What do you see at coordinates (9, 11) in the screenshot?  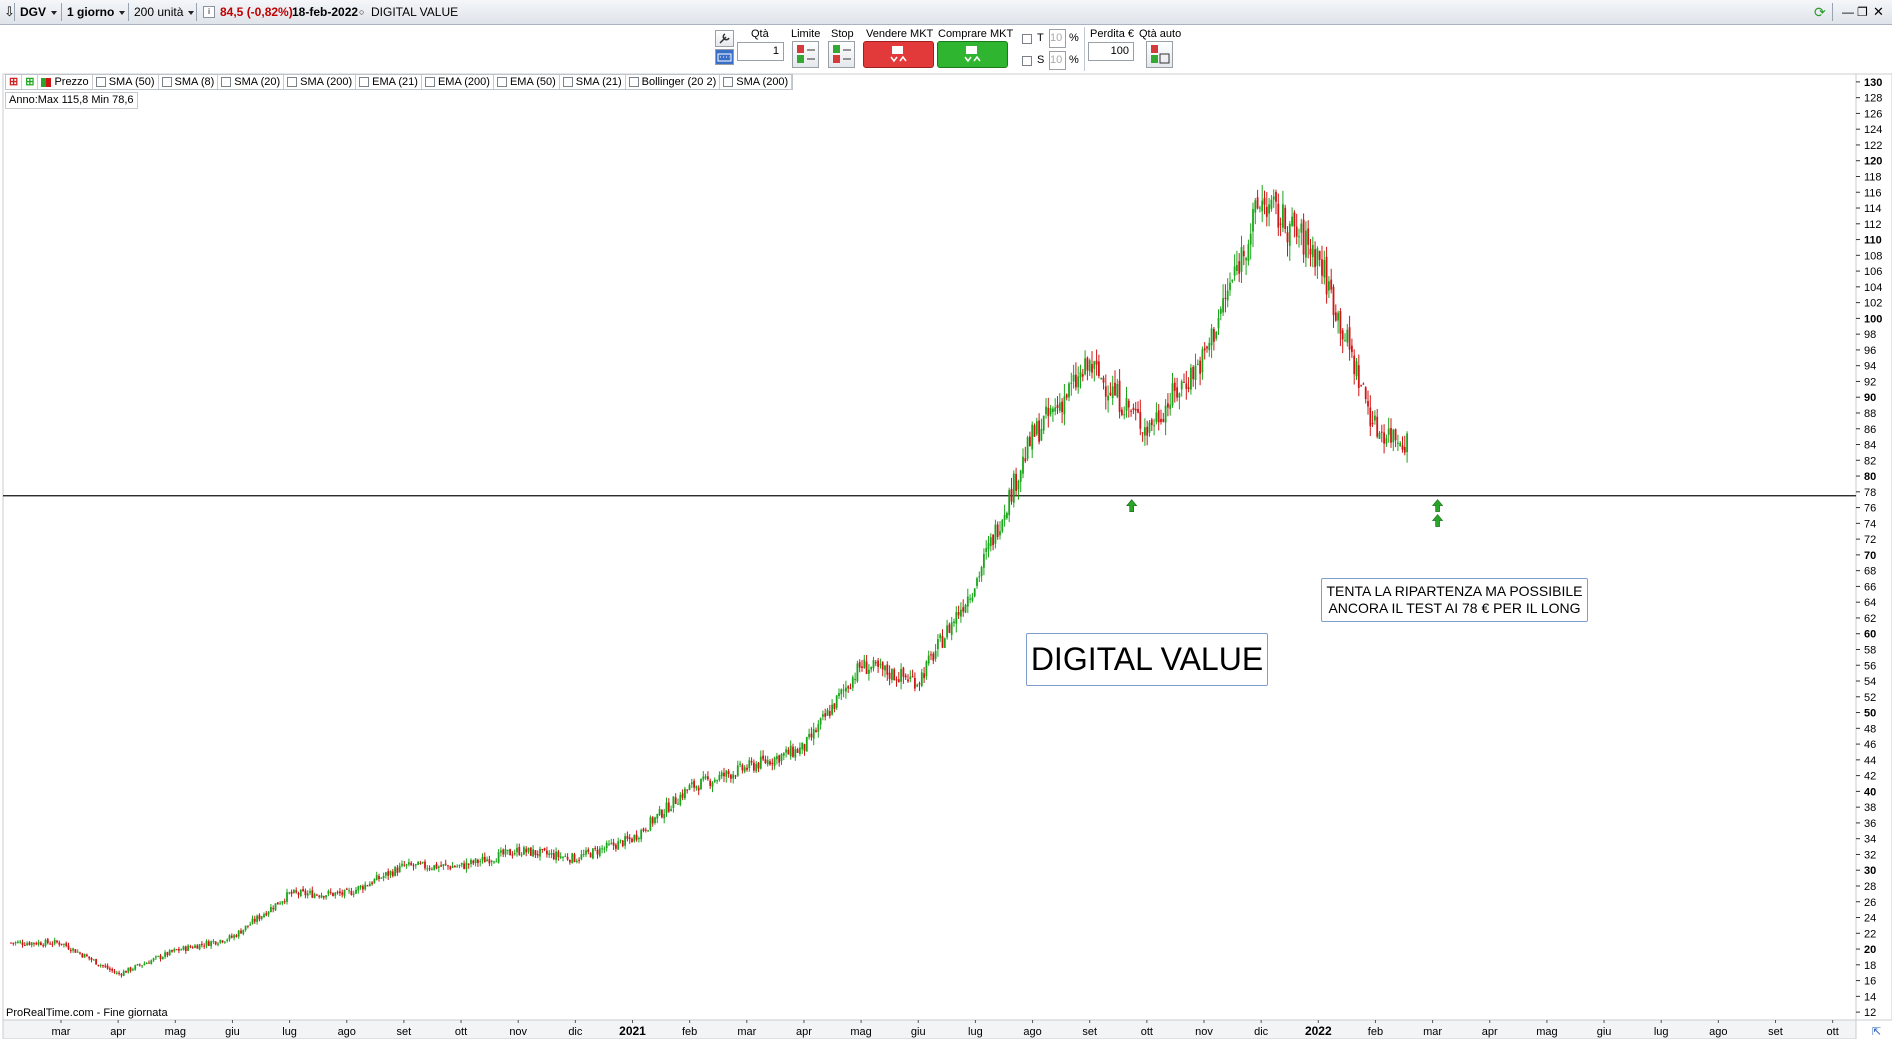 I see `download-icon: ⇩` at bounding box center [9, 11].